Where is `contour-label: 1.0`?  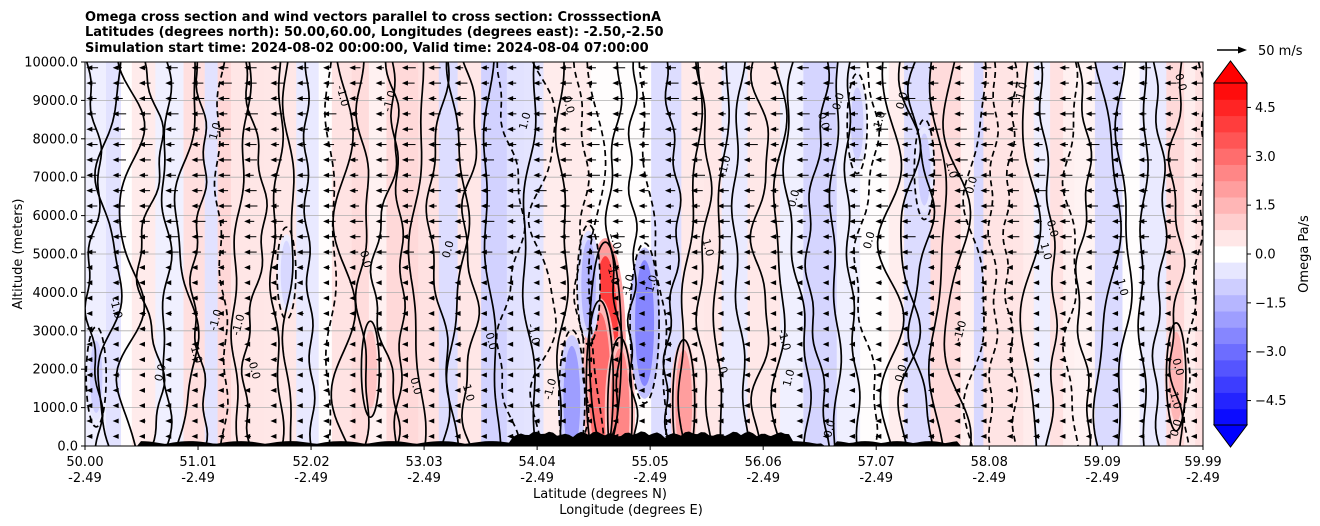
contour-label: 1.0 is located at coordinates (524, 121).